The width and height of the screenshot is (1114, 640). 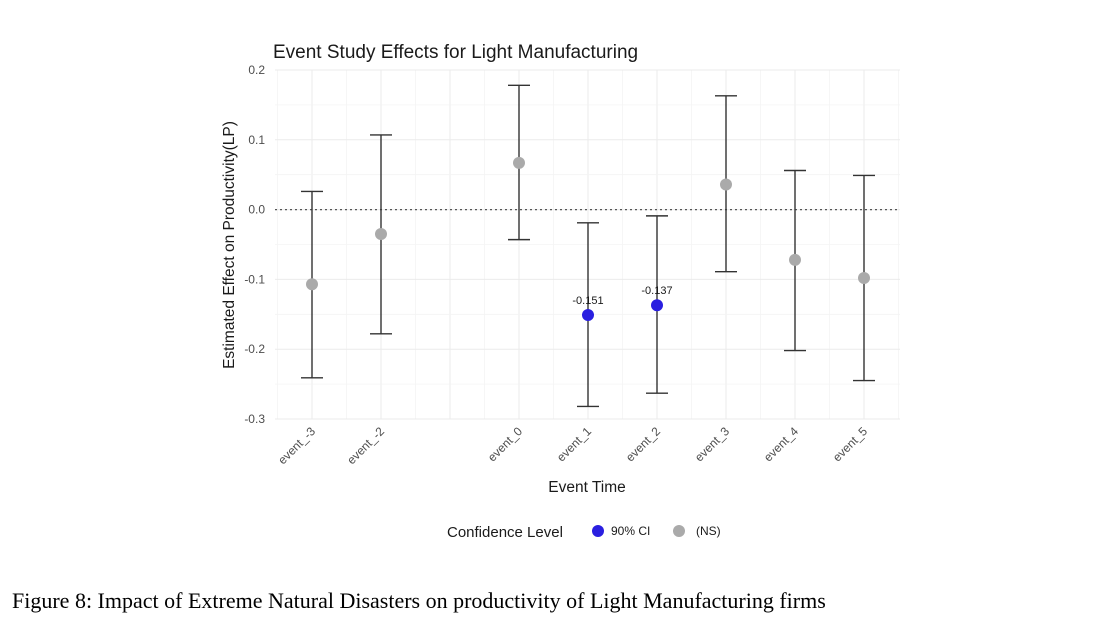 I want to click on estimate-data-label: -0.137, so click(x=656, y=291).